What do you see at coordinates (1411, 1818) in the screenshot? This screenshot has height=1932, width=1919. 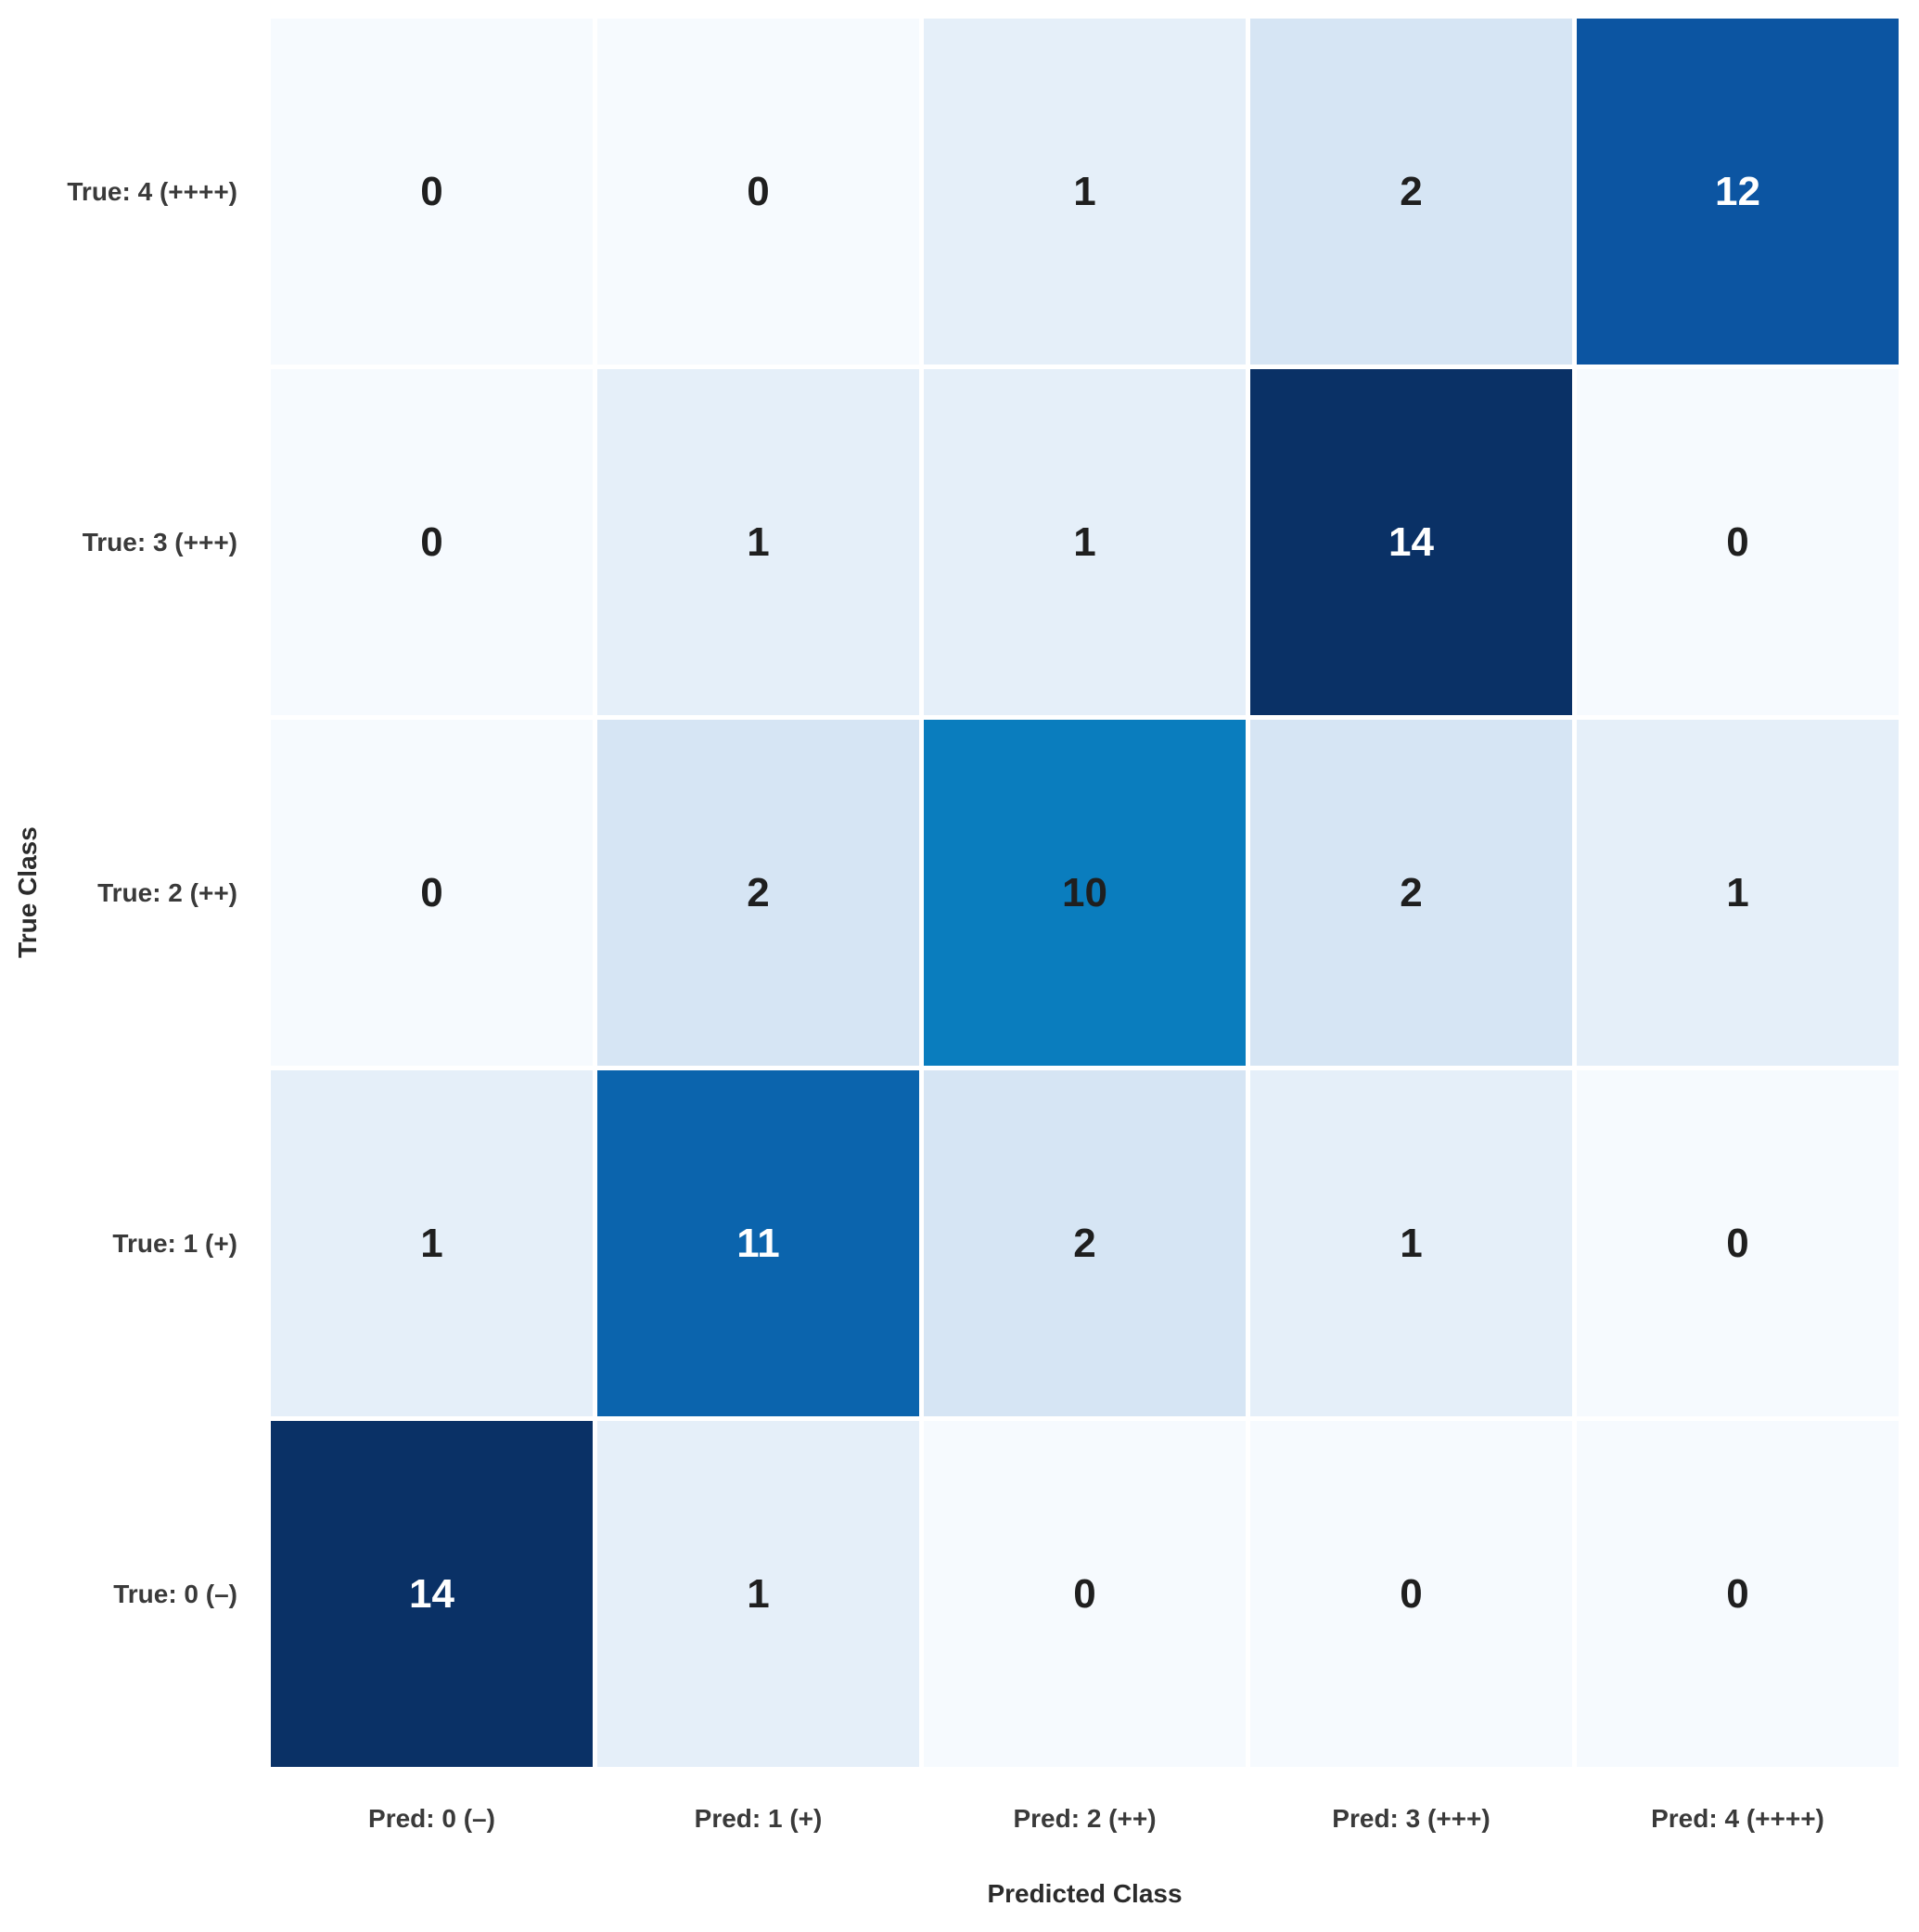 I see `x-tick-label: Pred: 3 (+++)` at bounding box center [1411, 1818].